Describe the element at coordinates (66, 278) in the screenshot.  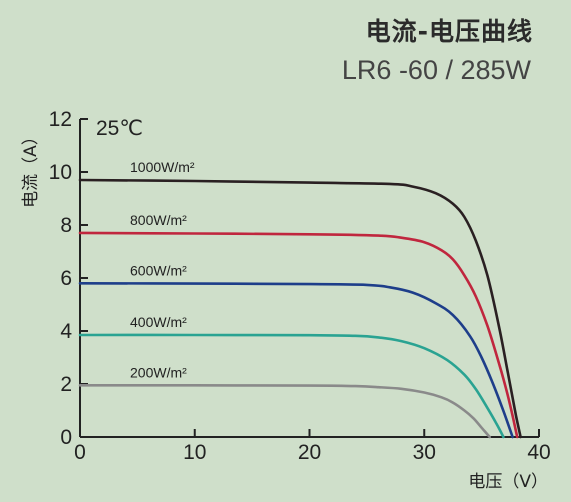
I see `y-tick-label: 6` at that location.